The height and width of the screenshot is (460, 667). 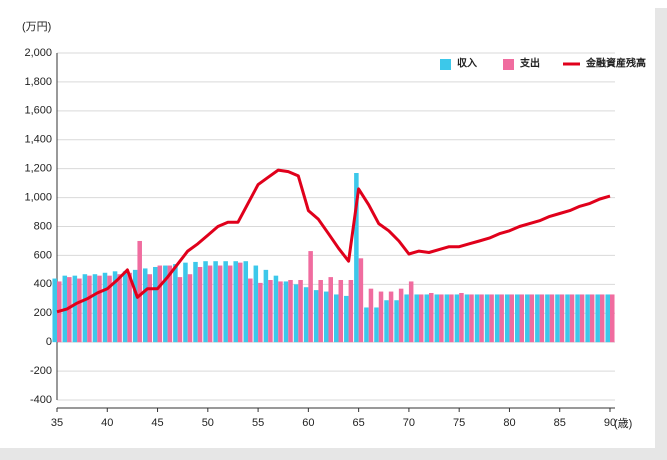 What do you see at coordinates (359, 423) in the screenshot?
I see `x-tick-label: 65` at bounding box center [359, 423].